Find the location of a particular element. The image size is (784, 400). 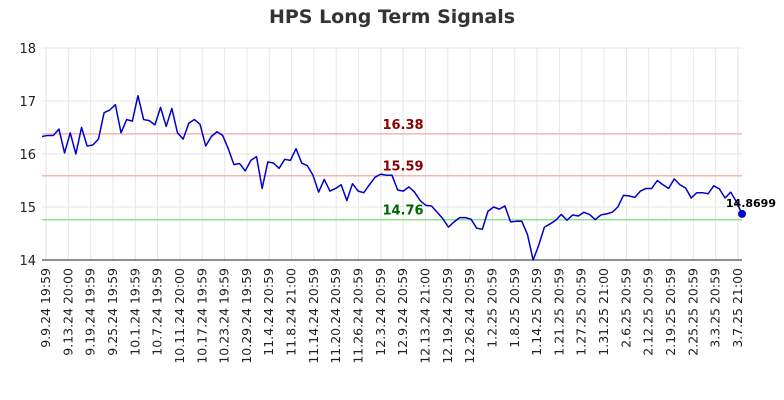

last-point-marker is located at coordinates (742, 213).